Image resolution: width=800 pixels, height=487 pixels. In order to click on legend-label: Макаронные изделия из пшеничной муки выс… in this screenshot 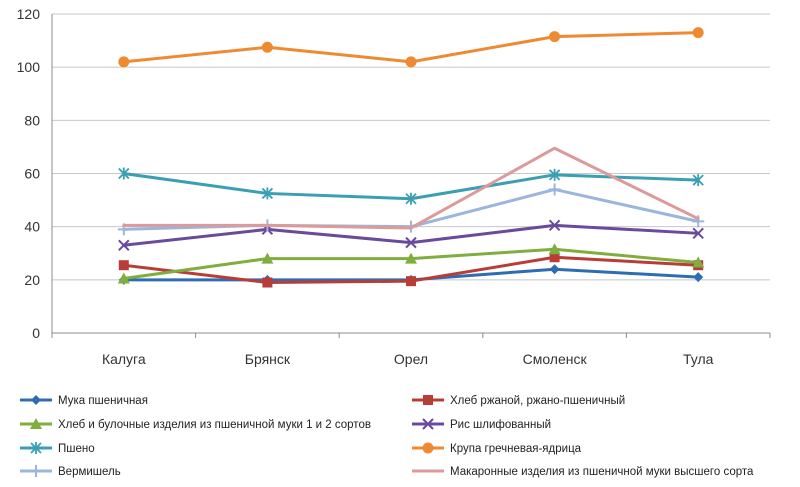, I will do `click(602, 472)`.